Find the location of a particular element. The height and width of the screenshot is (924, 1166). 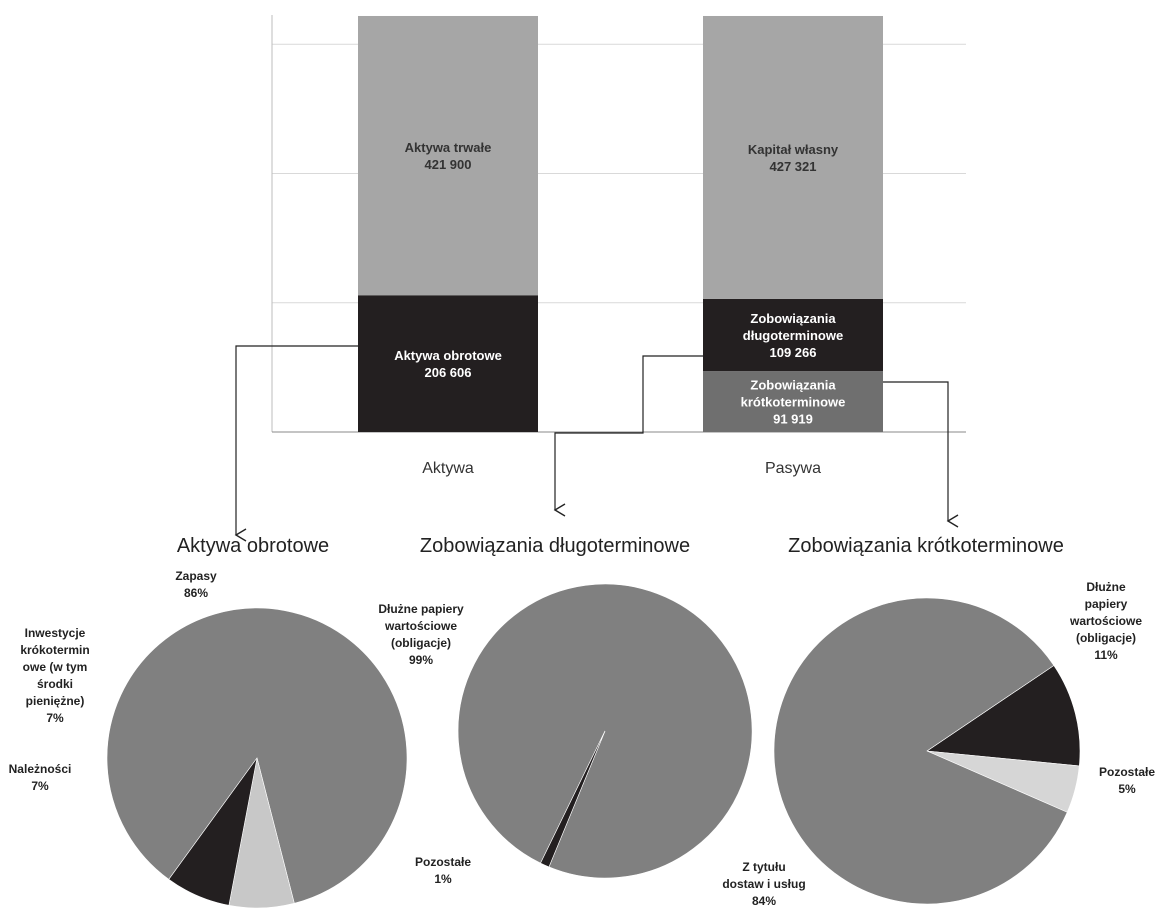

bar-segment-label: krótkoterminowe is located at coordinates (793, 402).